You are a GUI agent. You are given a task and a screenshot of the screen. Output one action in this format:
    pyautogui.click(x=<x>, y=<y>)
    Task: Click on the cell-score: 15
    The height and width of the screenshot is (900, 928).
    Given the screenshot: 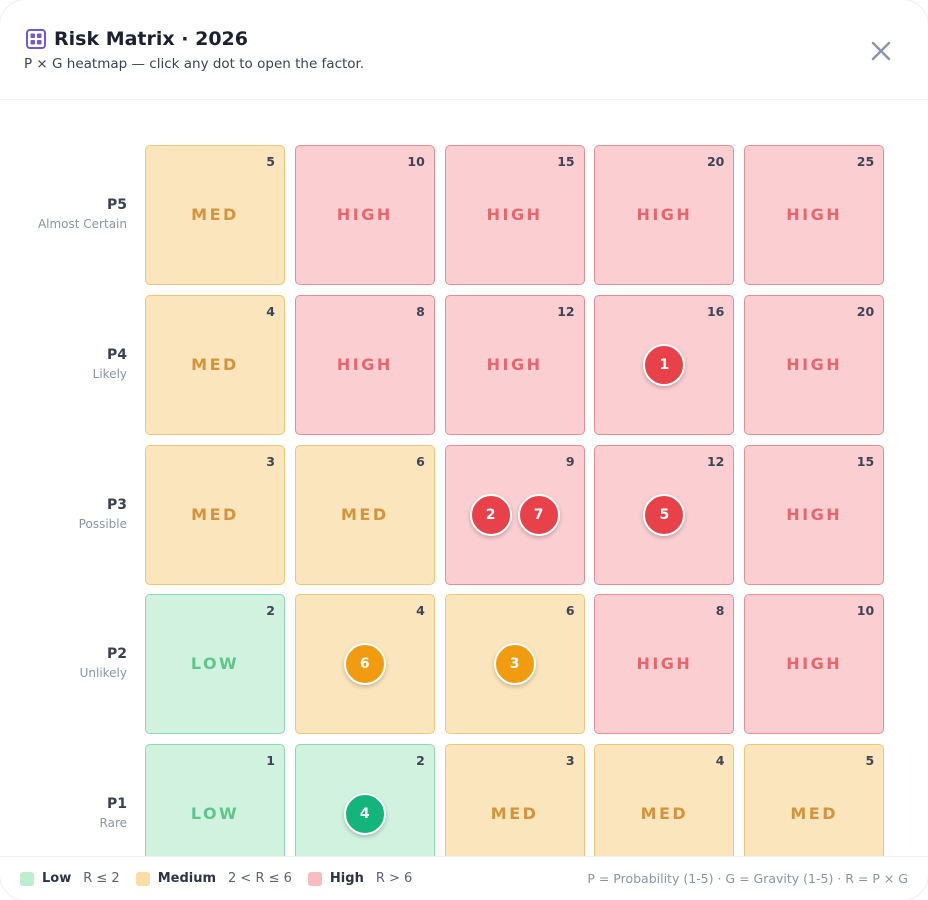 What is the action you would take?
    pyautogui.click(x=566, y=161)
    